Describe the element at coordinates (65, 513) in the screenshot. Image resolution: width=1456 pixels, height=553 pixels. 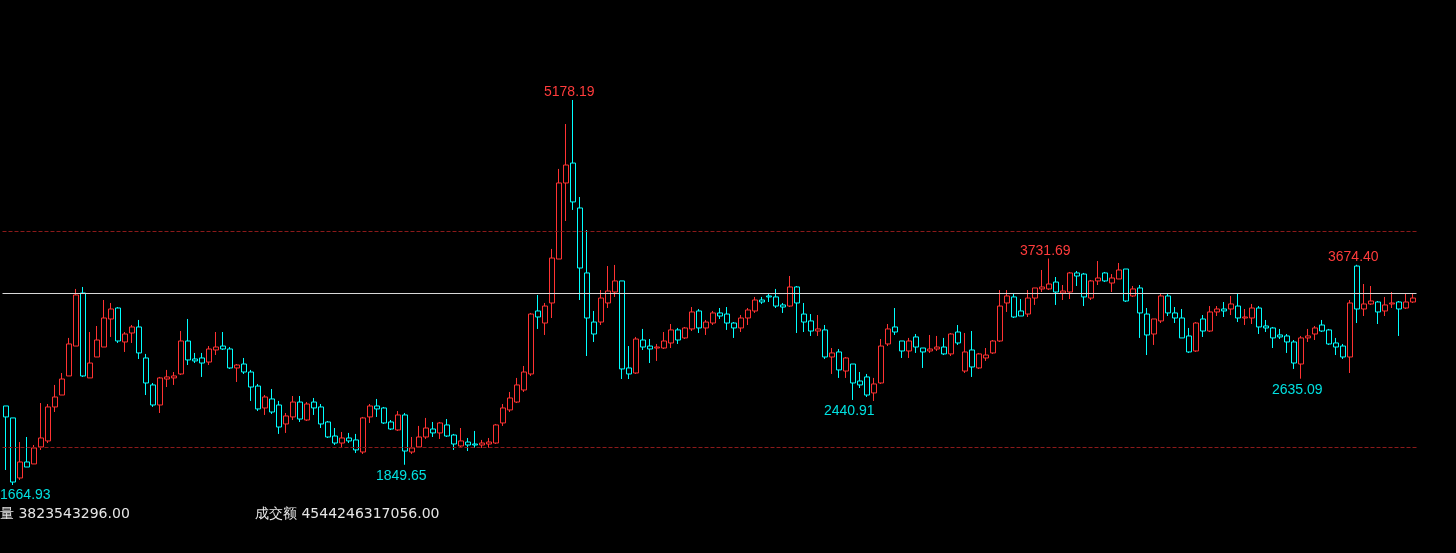
I see `text: 量 3823543296.00` at that location.